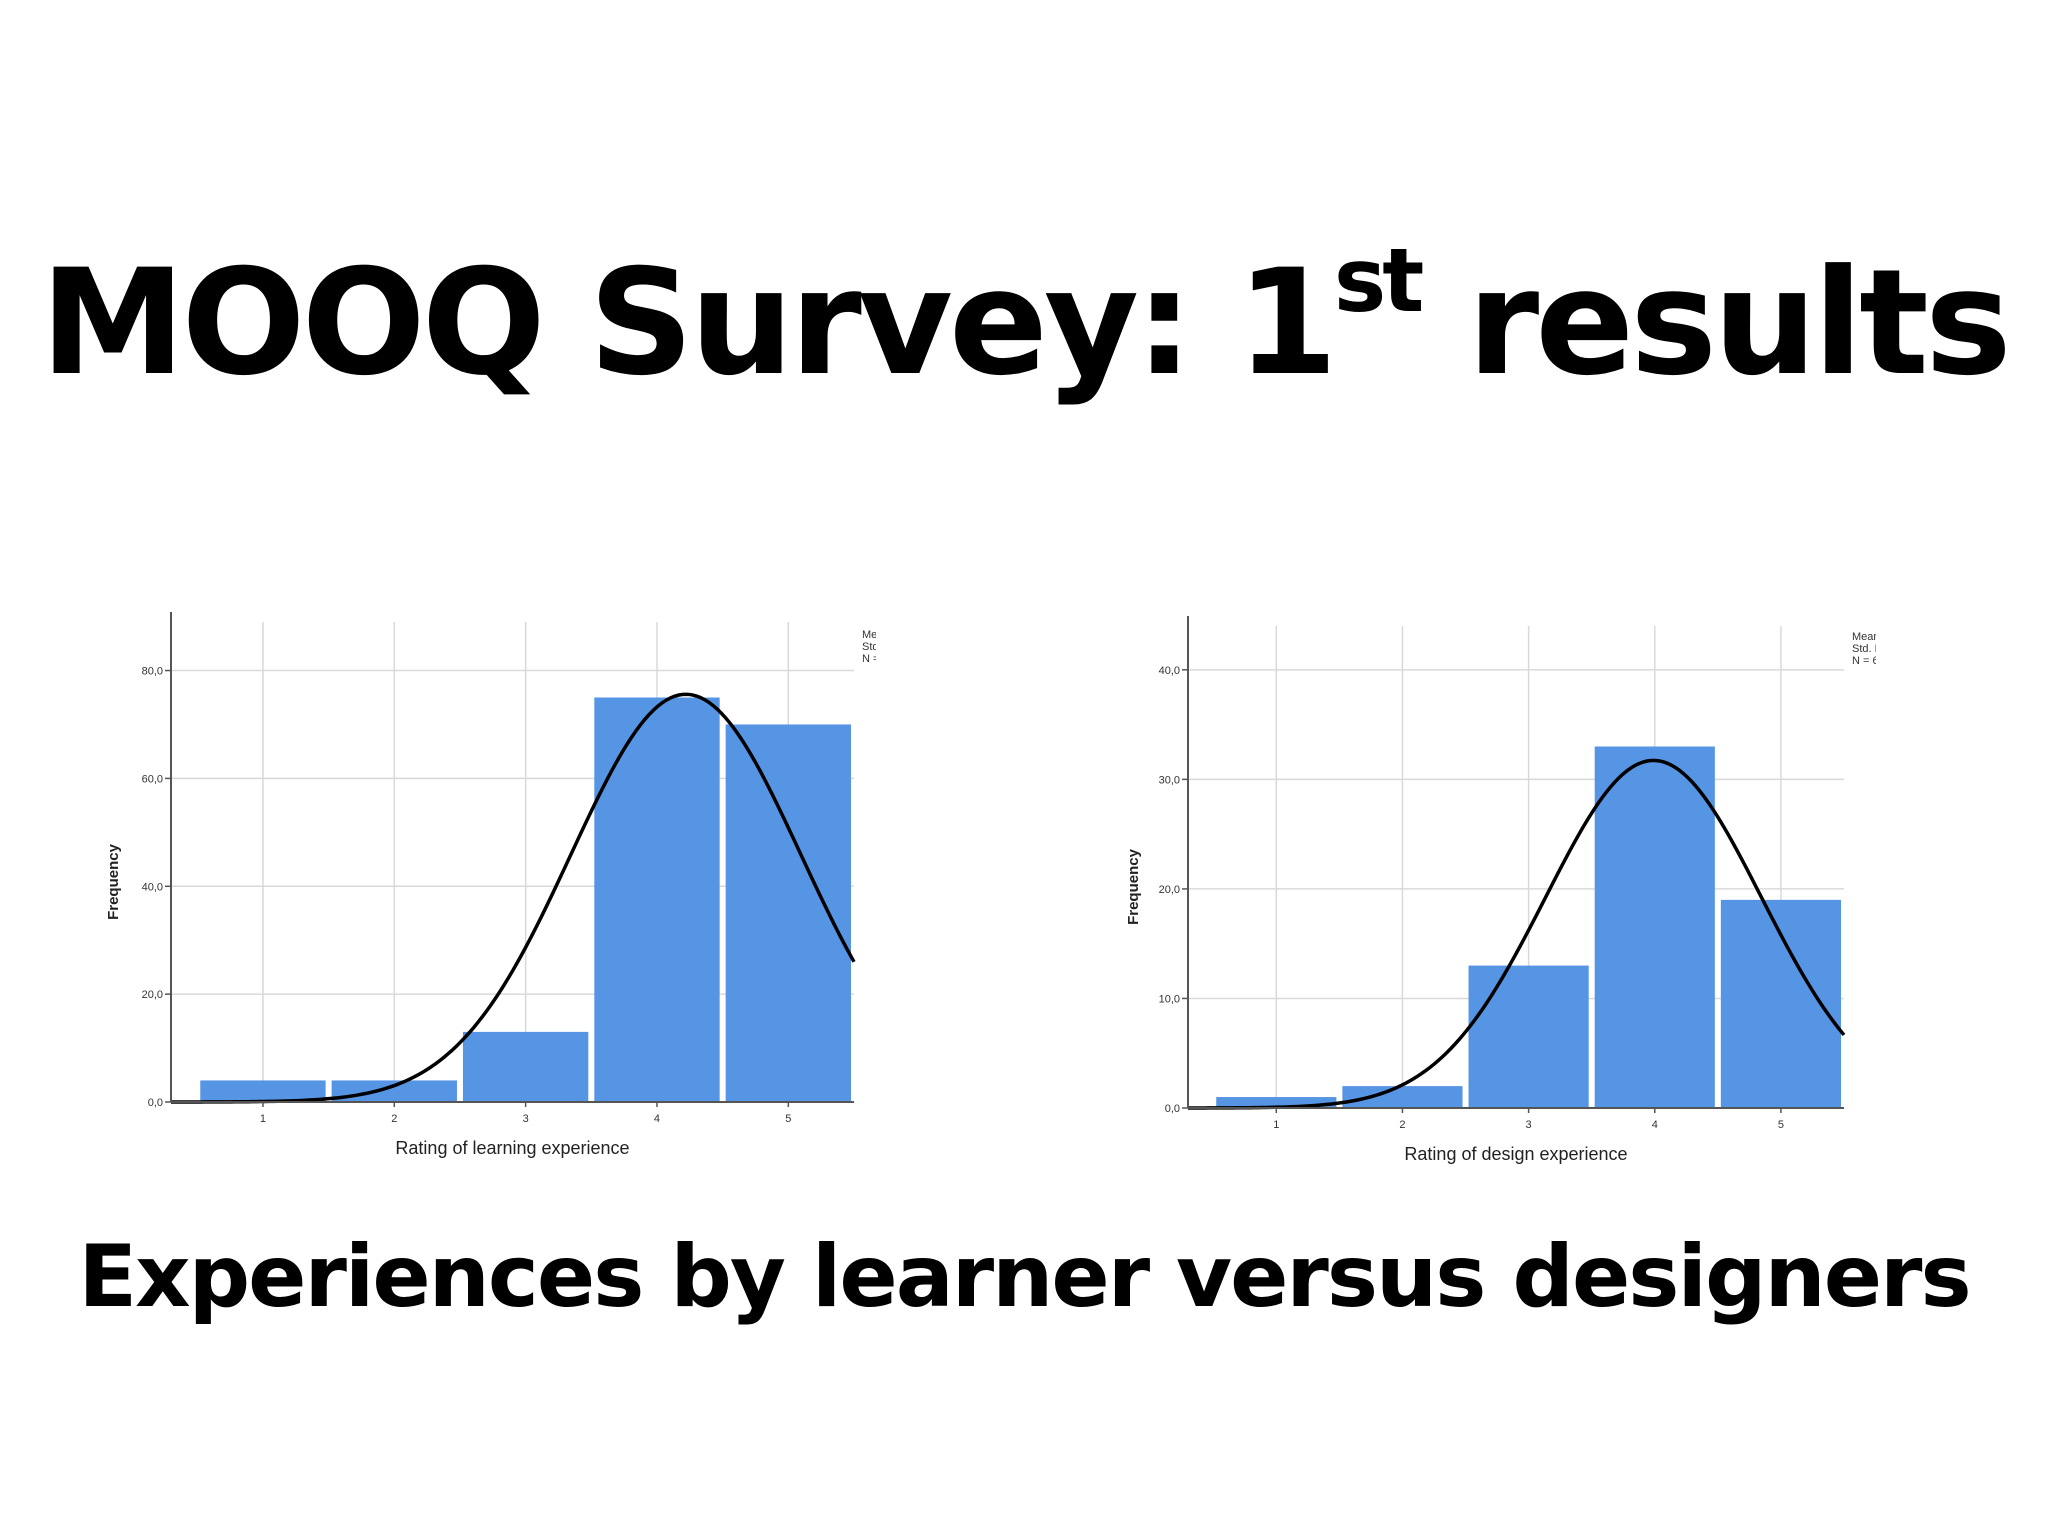 This screenshot has width=2048, height=1536. What do you see at coordinates (1276, 1125) in the screenshot?
I see `chart1-x-tick-label: 1` at bounding box center [1276, 1125].